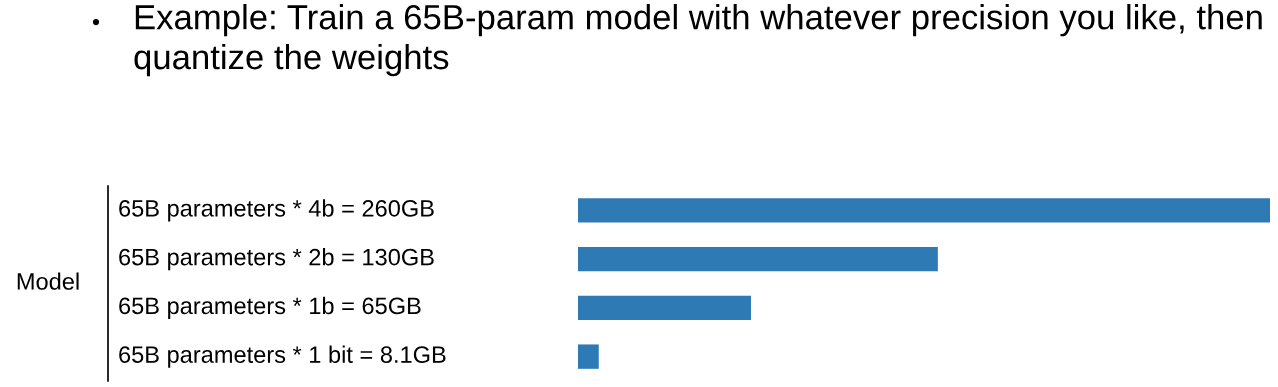 The height and width of the screenshot is (387, 1278). I want to click on y-tick-label: 65B parameters * 2b = 130GB, so click(276, 259).